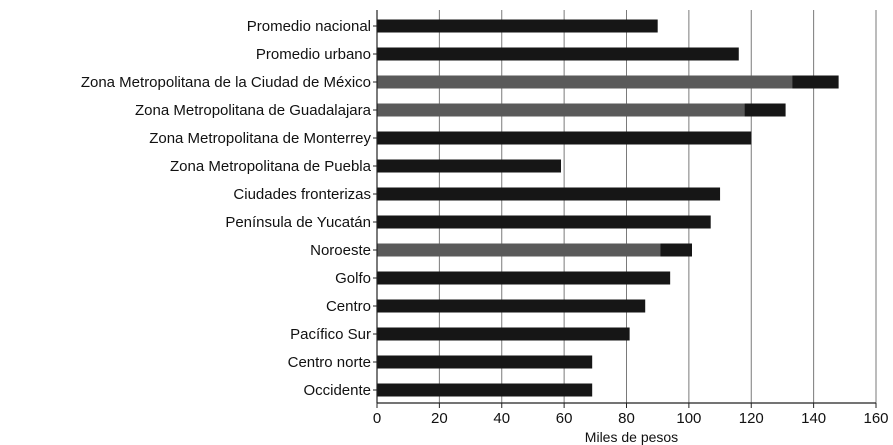 Image resolution: width=893 pixels, height=445 pixels. What do you see at coordinates (271, 166) in the screenshot?
I see `category-label: Zona Metropolitana de Puebla` at bounding box center [271, 166].